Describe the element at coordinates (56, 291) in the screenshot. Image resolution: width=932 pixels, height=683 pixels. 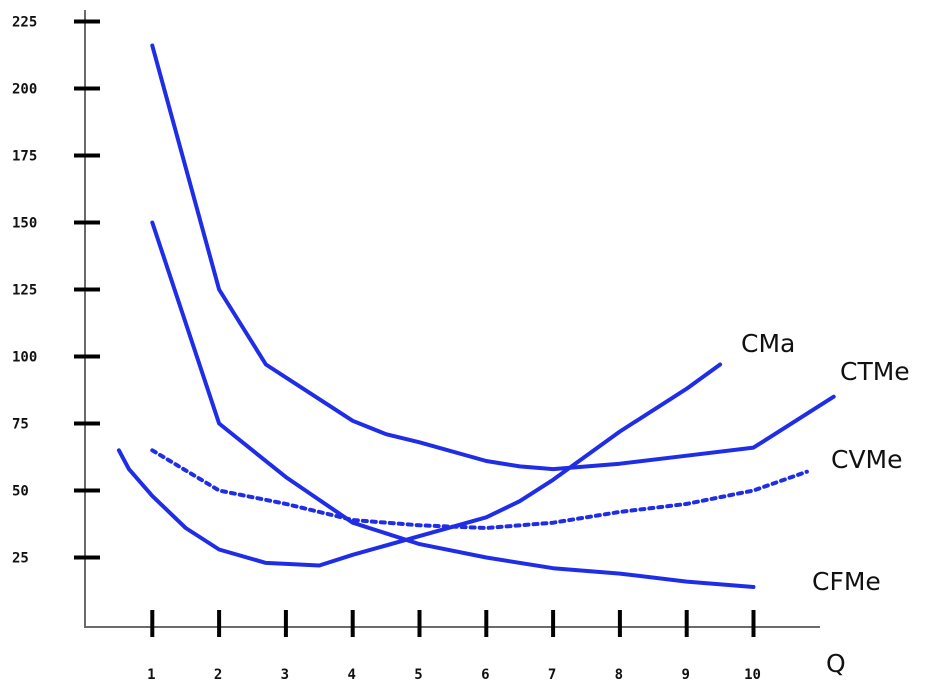
I see `y-ticks: 25 50 75 100 125 150 175 200 225` at that location.